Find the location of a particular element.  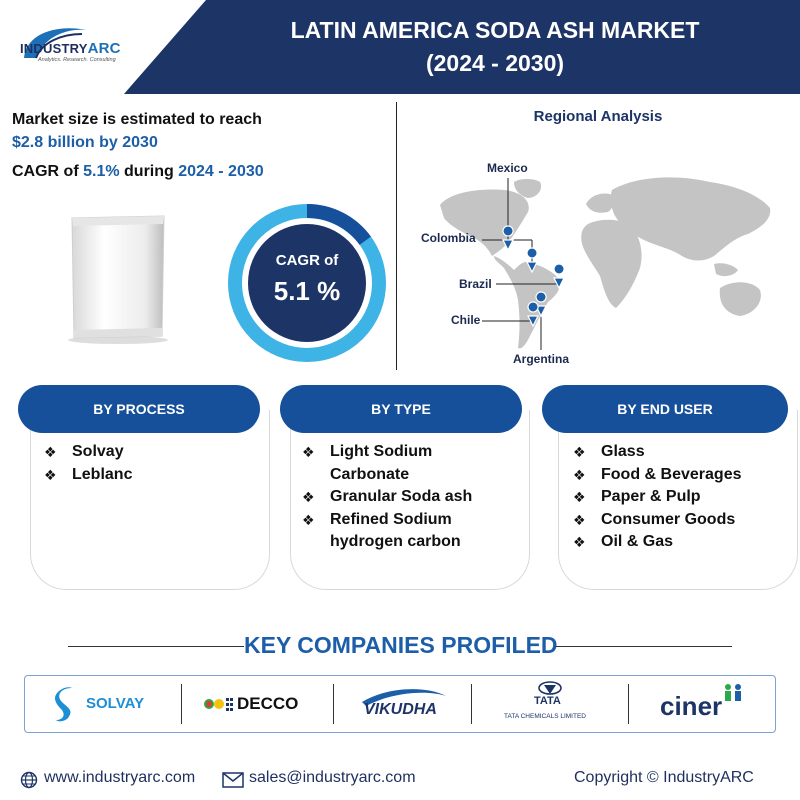

card-by-process is located at coordinates (150, 500).